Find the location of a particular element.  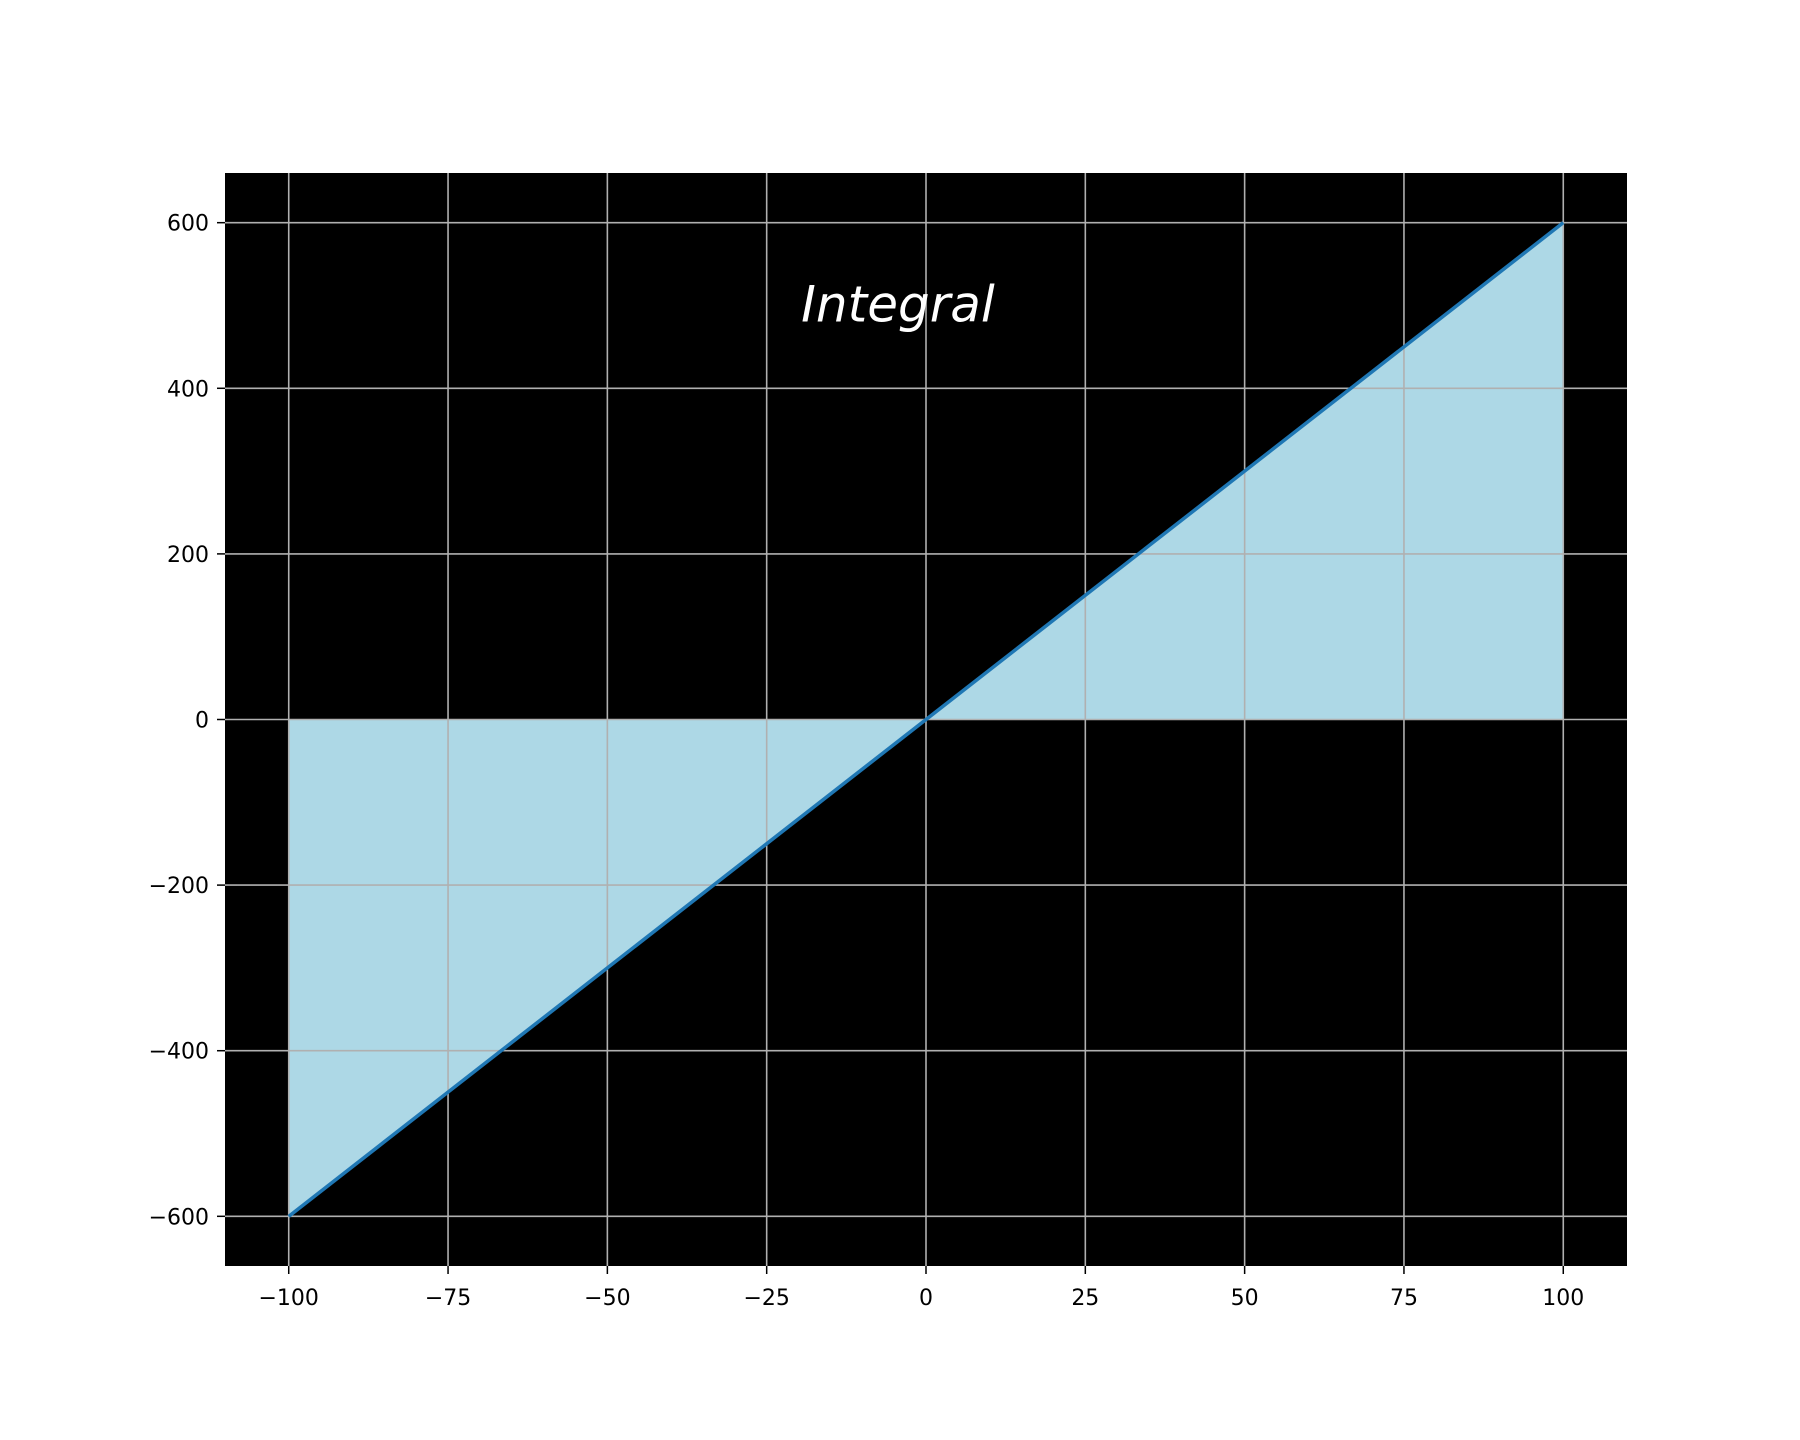

y-tick-label: 0 is located at coordinates (202, 721).